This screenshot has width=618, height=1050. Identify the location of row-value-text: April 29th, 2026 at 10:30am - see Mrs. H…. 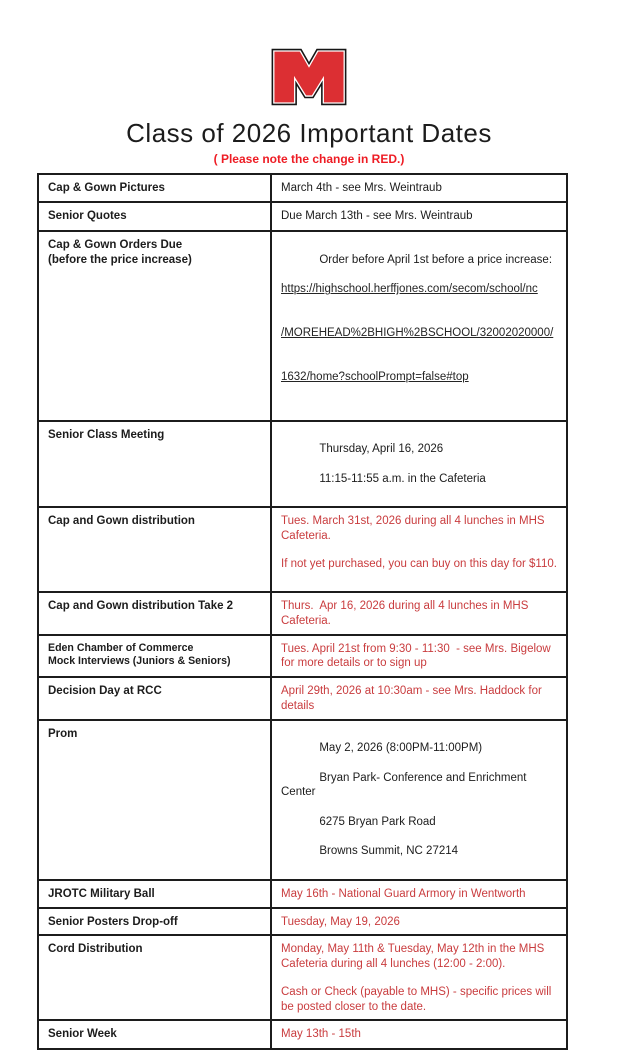
(413, 698).